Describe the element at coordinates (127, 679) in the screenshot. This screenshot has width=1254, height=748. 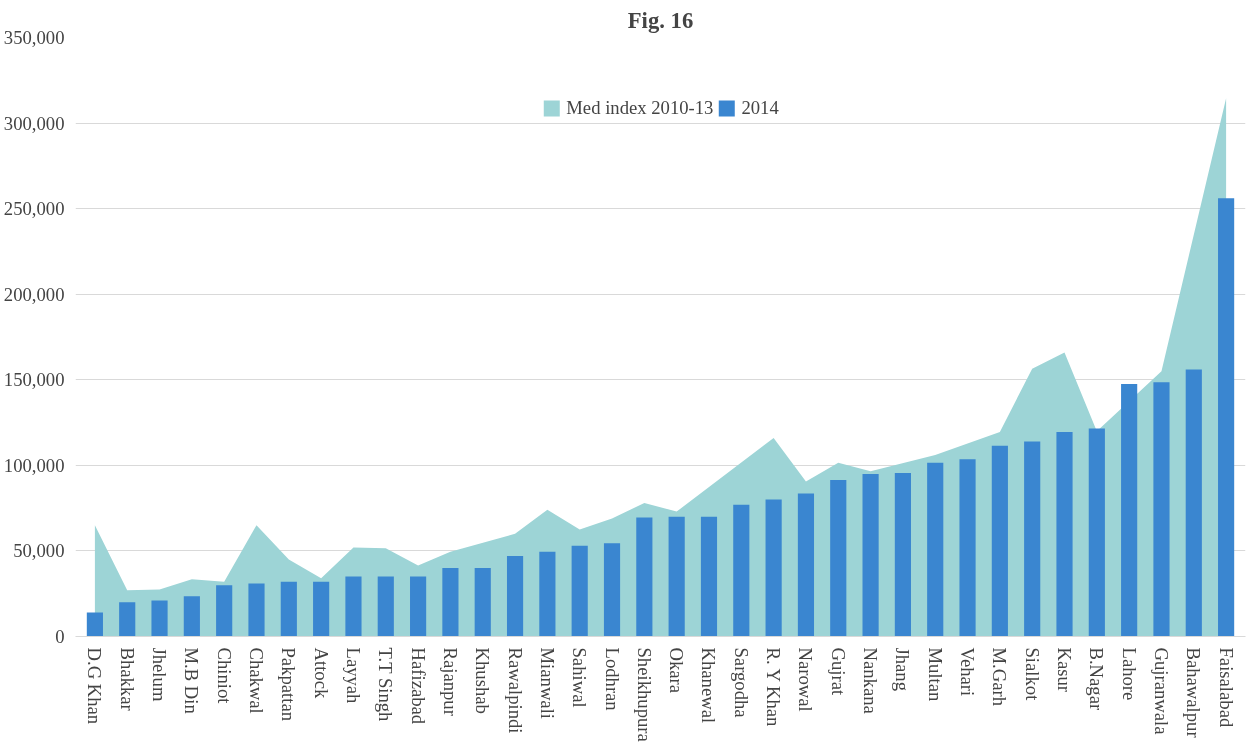
I see `x-tick-label: Bhakkar` at that location.